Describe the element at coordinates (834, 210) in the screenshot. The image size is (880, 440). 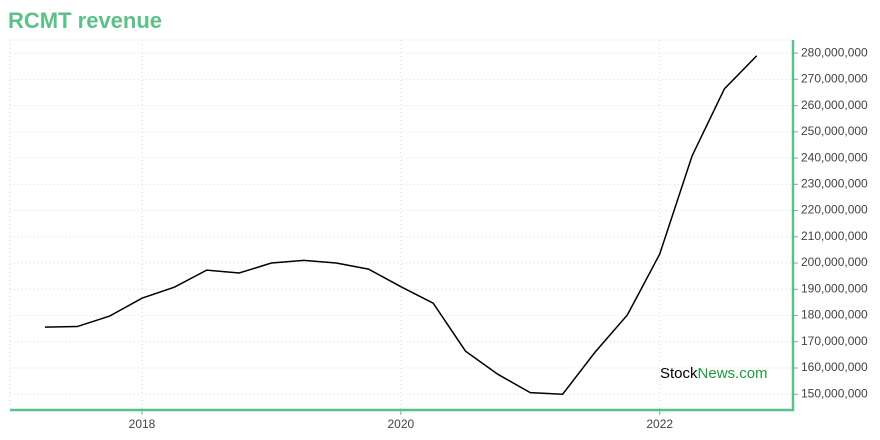
I see `y-tick-label: 220,000,000` at that location.